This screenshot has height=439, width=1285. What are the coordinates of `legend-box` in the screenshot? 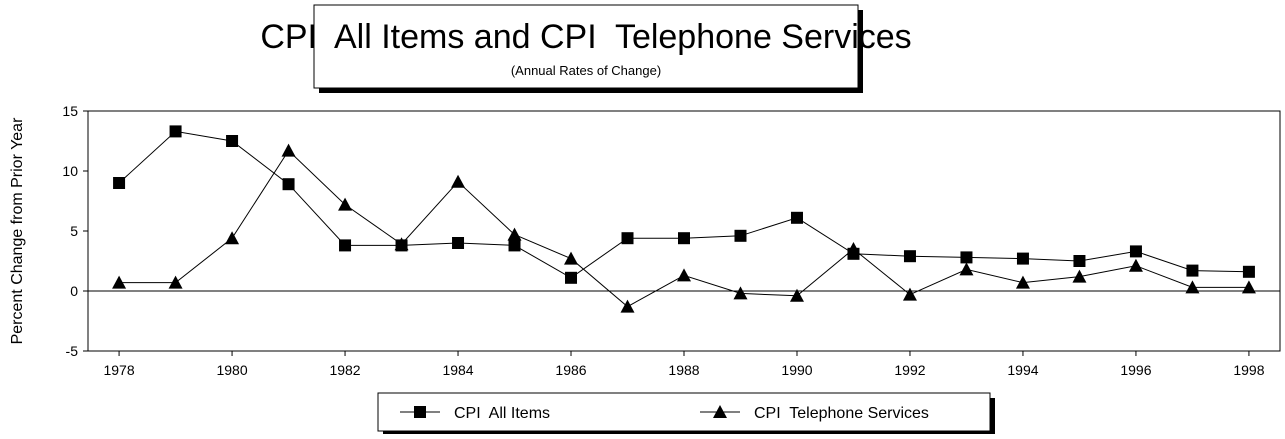 It's located at (684, 412).